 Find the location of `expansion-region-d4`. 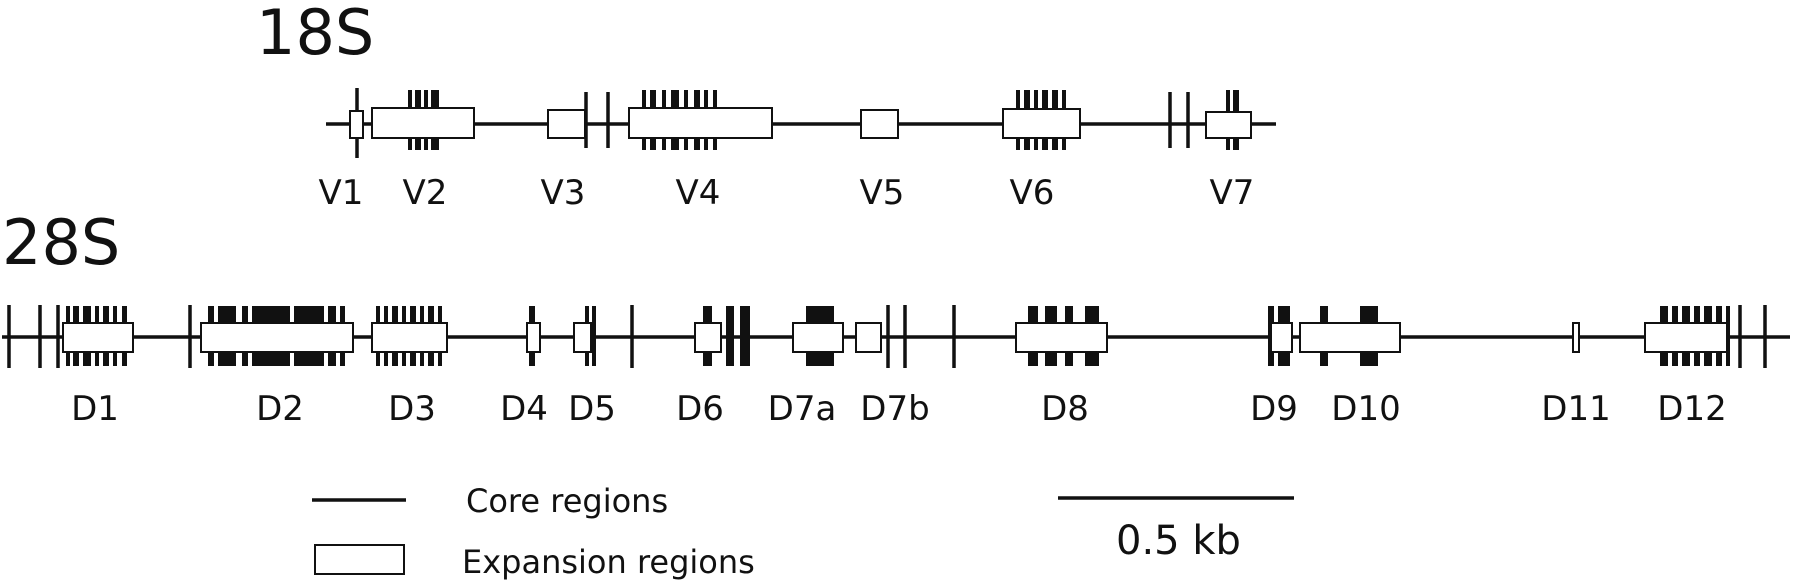

expansion-region-d4 is located at coordinates (533, 337).